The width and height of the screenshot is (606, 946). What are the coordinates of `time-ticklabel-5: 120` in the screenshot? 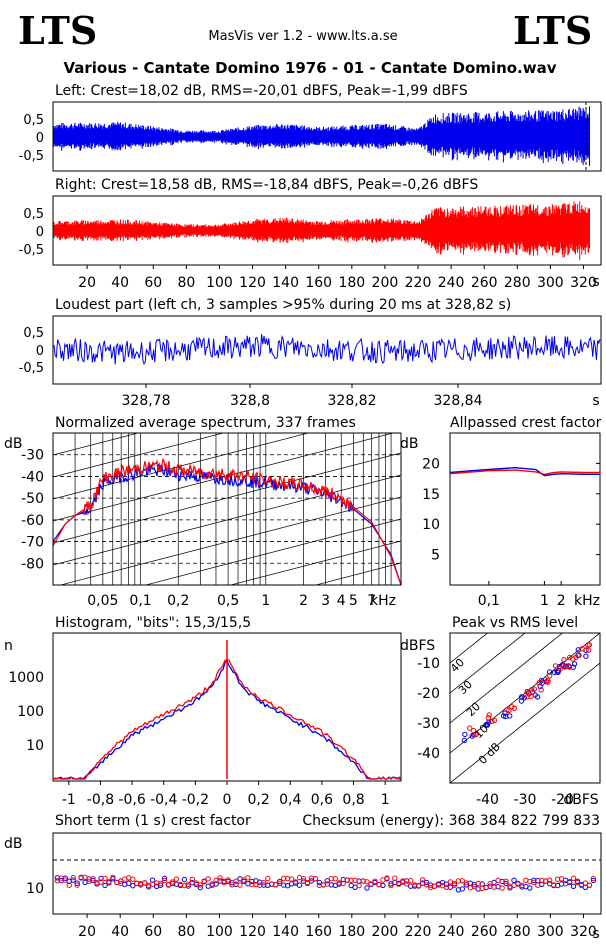 It's located at (252, 283).